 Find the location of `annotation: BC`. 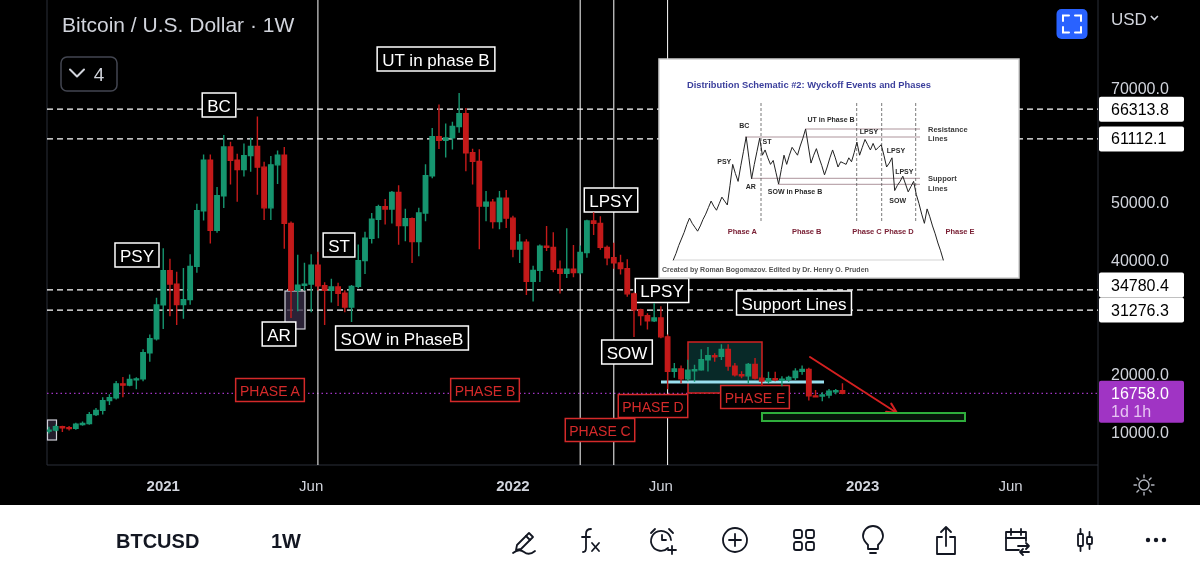

annotation: BC is located at coordinates (219, 106).